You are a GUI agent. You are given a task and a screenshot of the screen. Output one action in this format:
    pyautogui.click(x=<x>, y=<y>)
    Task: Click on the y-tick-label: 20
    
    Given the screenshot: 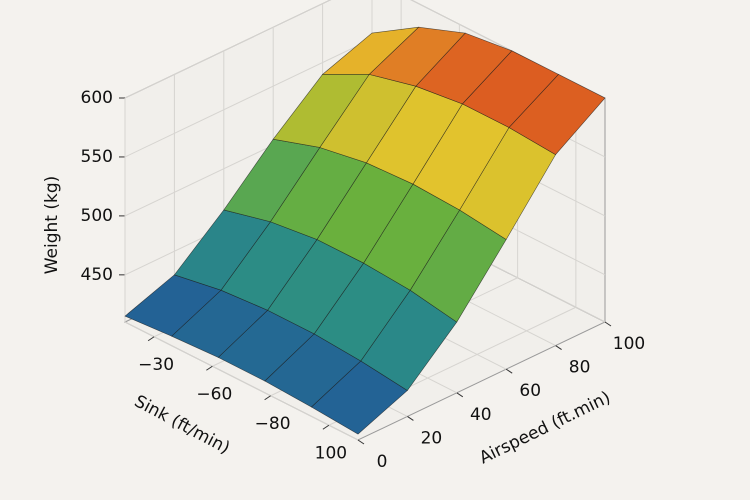 What is the action you would take?
    pyautogui.click(x=432, y=438)
    